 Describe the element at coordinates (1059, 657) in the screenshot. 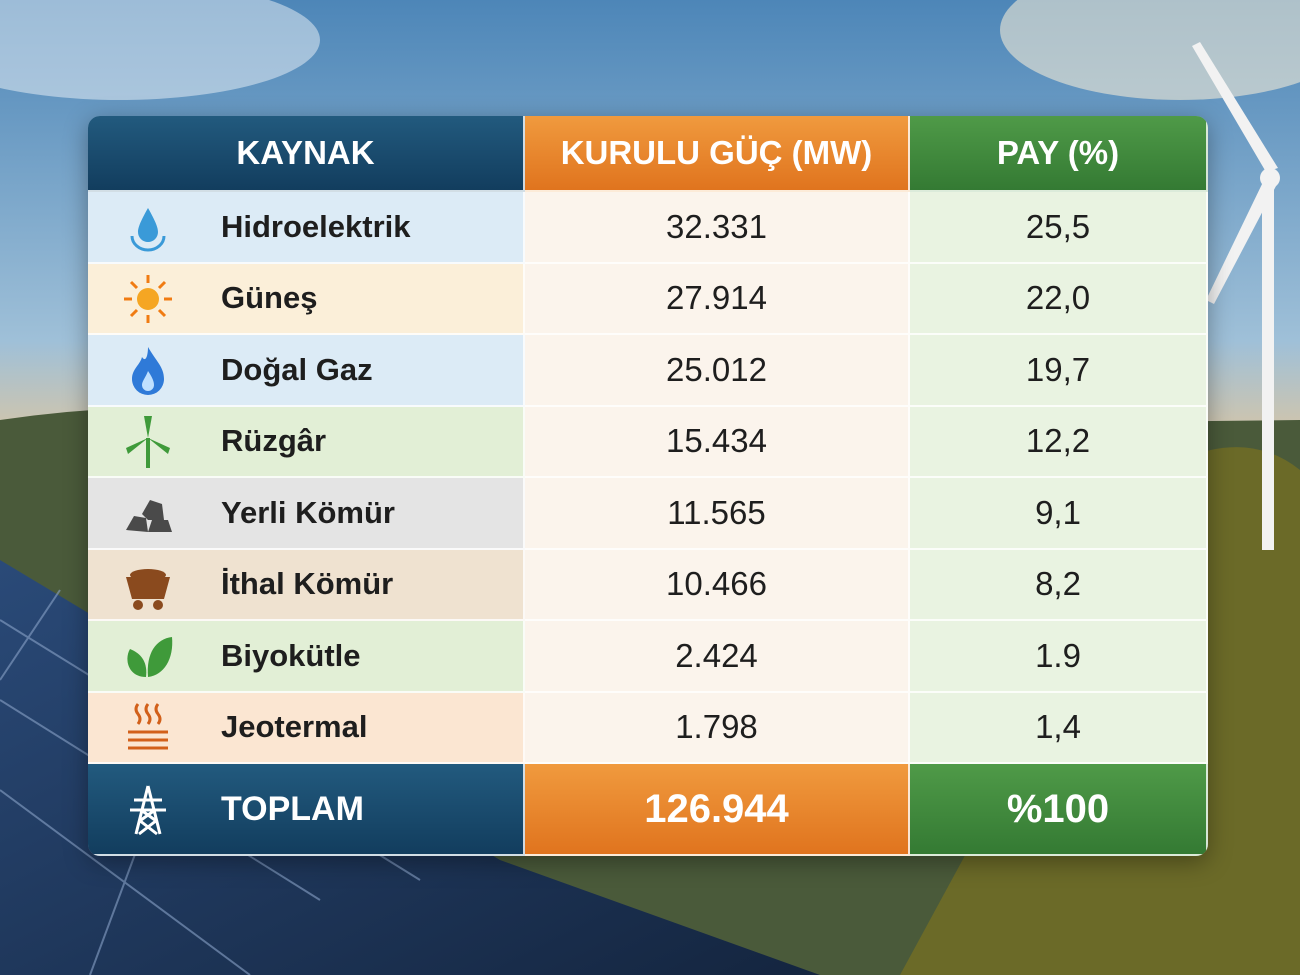

I see `share-value: 1.9` at that location.